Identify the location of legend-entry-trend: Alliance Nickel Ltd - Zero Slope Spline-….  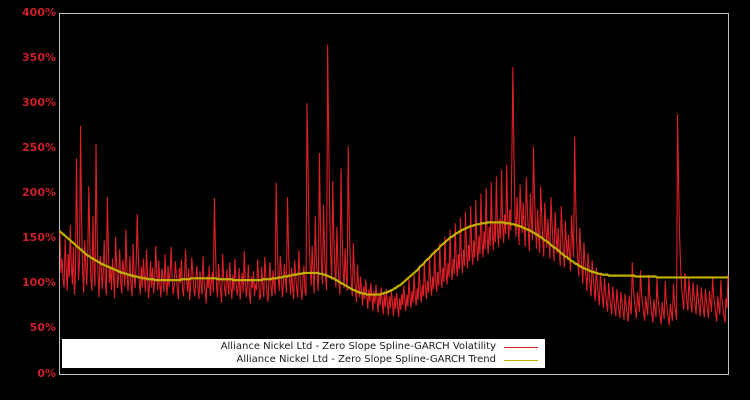
(301, 360).